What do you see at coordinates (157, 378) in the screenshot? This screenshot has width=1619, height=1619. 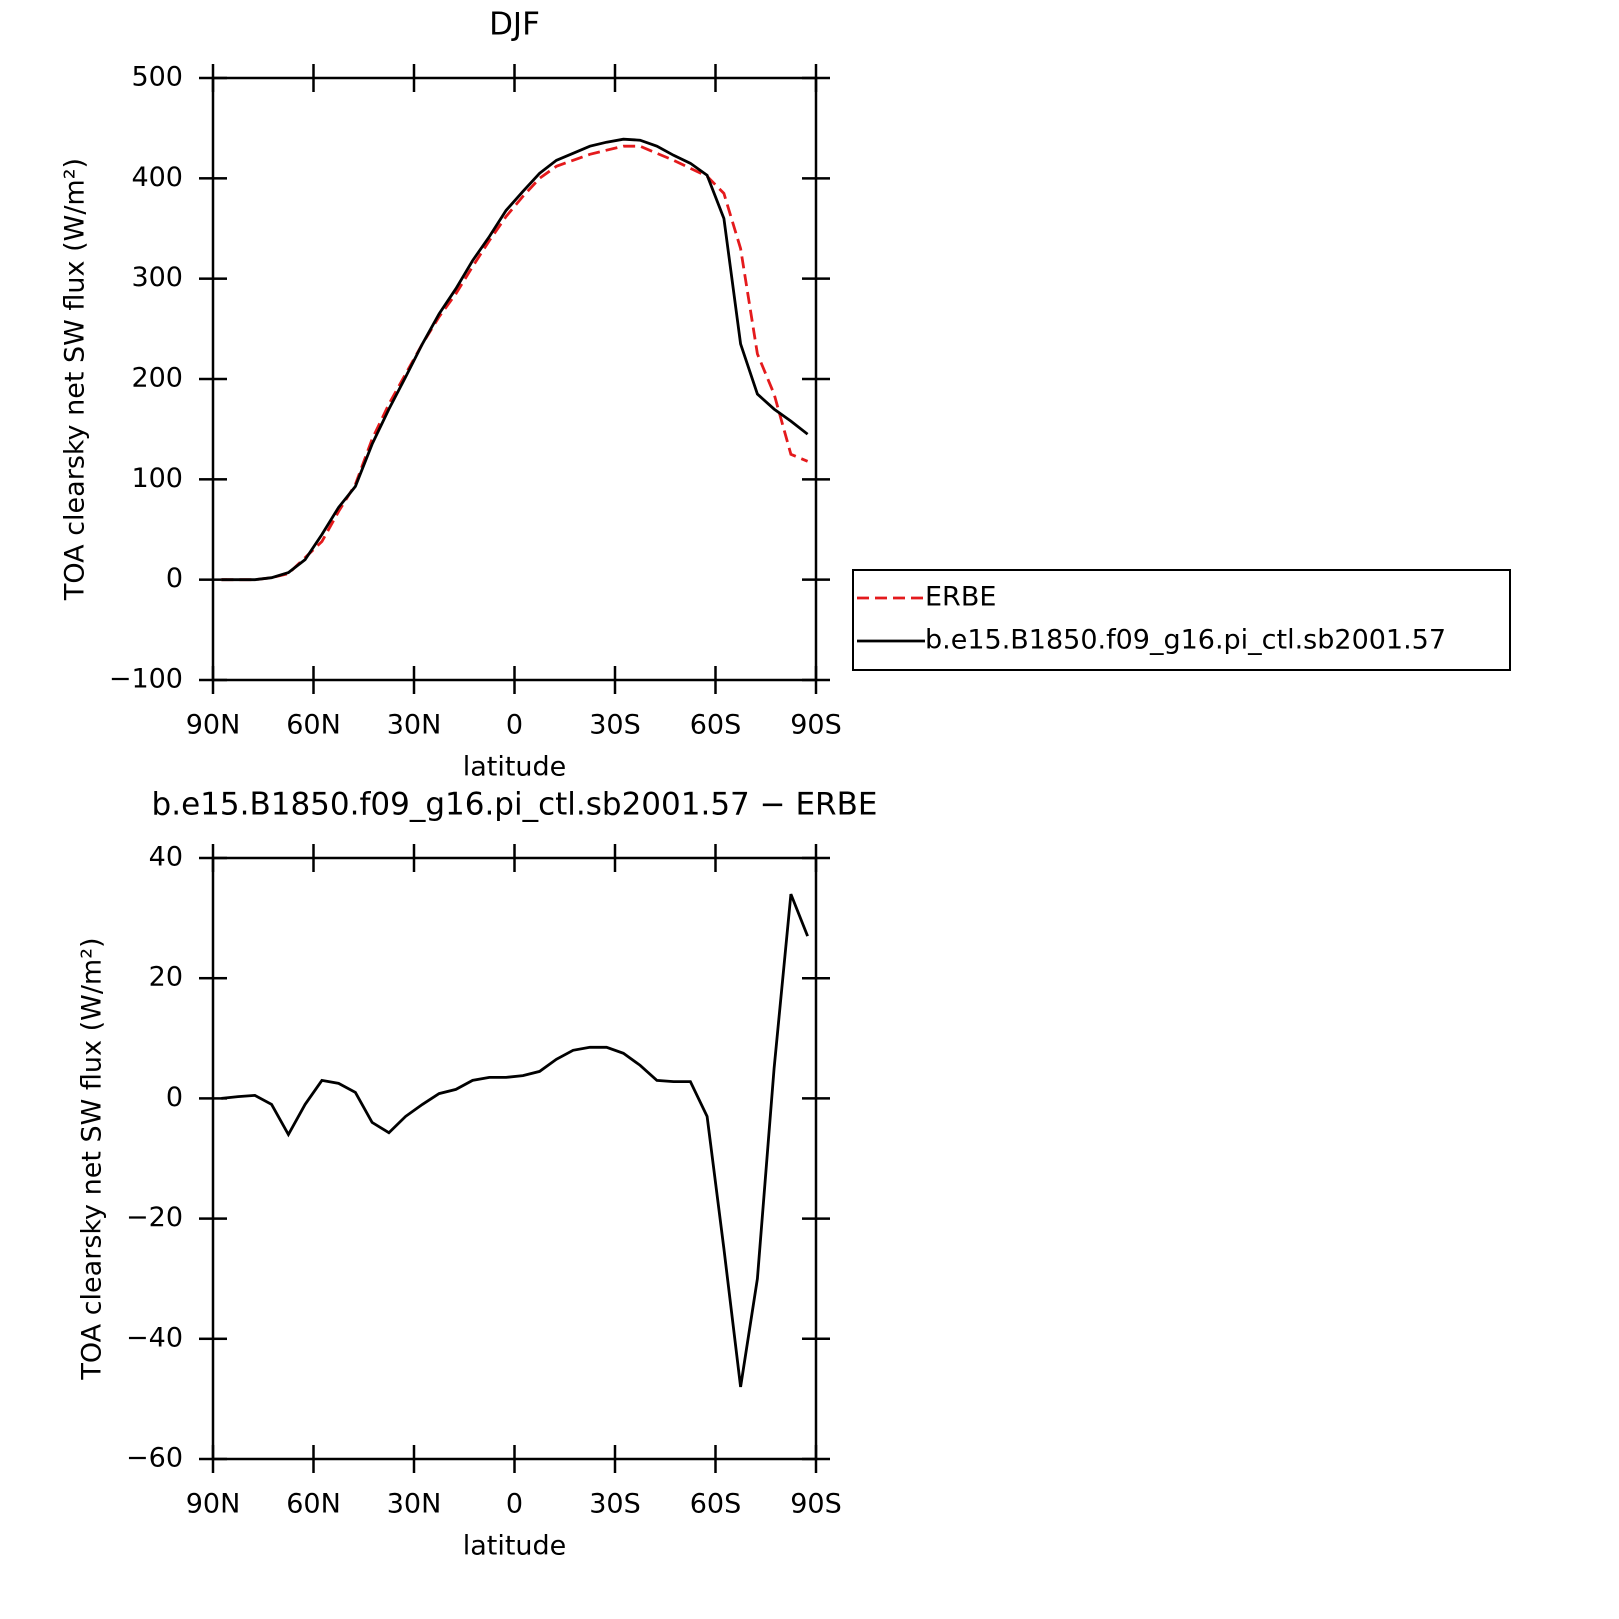 I see `y-tick-label: 200` at bounding box center [157, 378].